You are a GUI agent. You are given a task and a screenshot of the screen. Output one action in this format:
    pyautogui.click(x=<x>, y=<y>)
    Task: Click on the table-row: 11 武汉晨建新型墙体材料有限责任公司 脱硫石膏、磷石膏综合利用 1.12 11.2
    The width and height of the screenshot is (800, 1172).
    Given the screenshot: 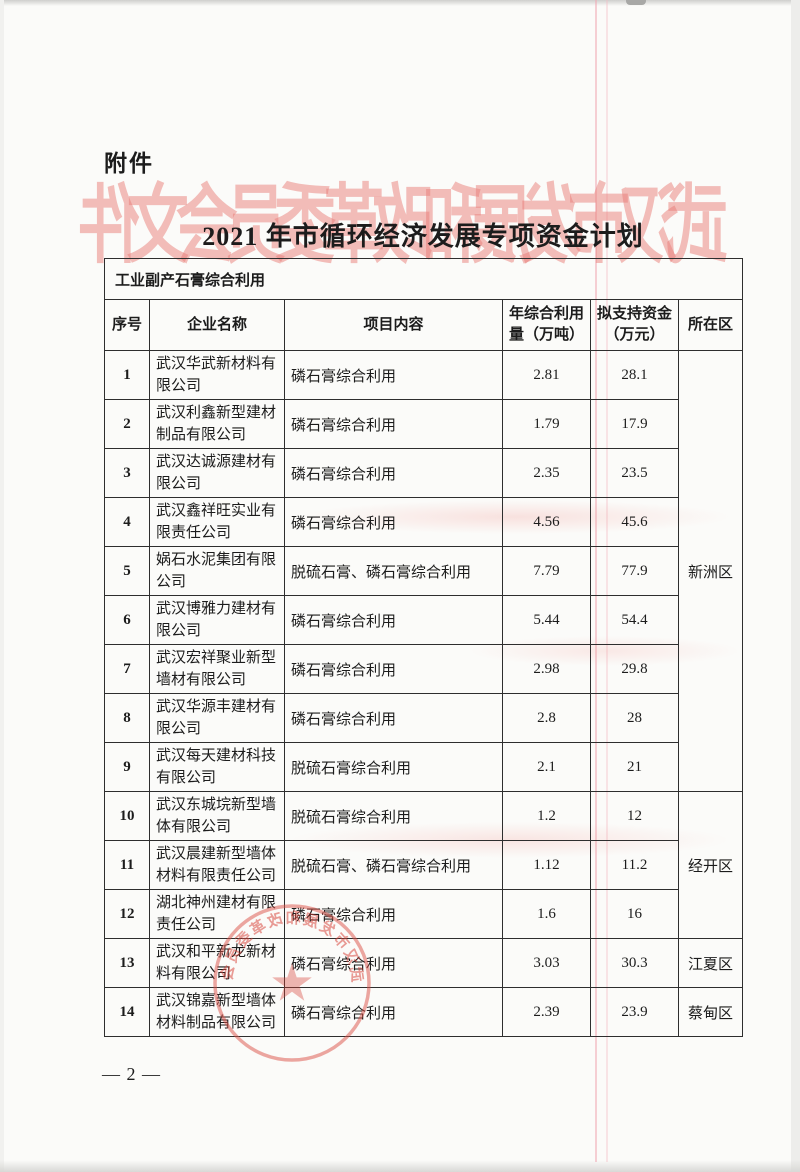 What is the action you would take?
    pyautogui.click(x=423, y=865)
    